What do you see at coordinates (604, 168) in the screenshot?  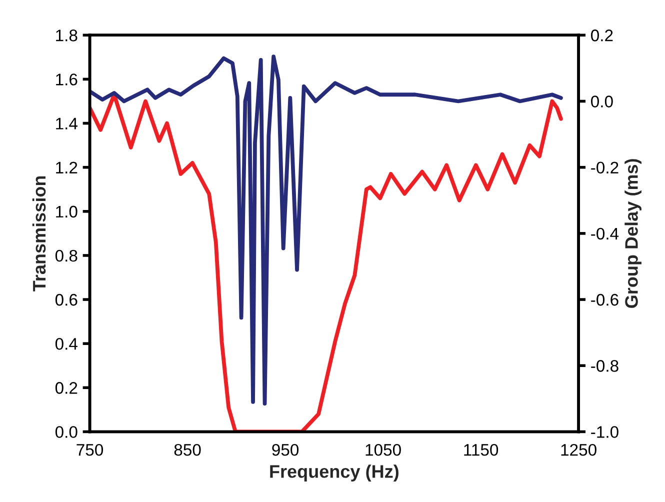 I see `y2-tick-label: -0.2` at bounding box center [604, 168].